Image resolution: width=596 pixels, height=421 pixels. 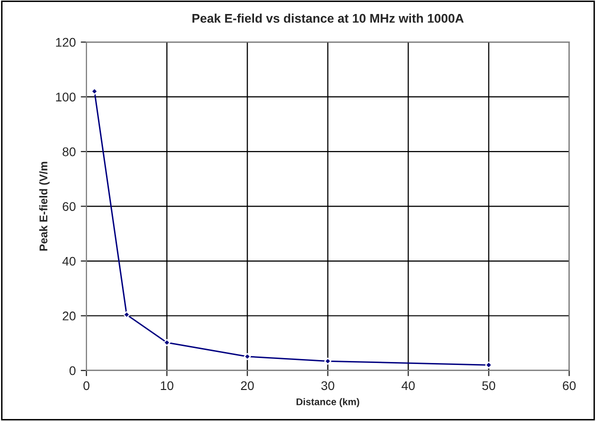 What do you see at coordinates (69, 316) in the screenshot?
I see `y-tick-label: 20` at bounding box center [69, 316].